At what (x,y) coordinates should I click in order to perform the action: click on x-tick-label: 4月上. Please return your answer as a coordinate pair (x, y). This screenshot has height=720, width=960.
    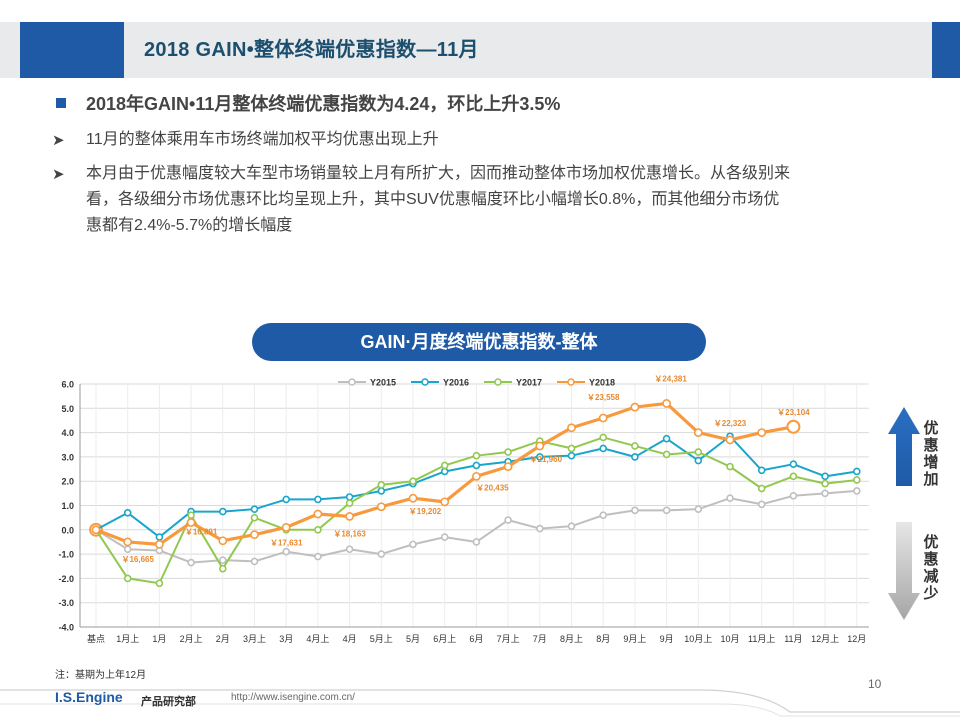
    Looking at the image, I should click on (317, 639).